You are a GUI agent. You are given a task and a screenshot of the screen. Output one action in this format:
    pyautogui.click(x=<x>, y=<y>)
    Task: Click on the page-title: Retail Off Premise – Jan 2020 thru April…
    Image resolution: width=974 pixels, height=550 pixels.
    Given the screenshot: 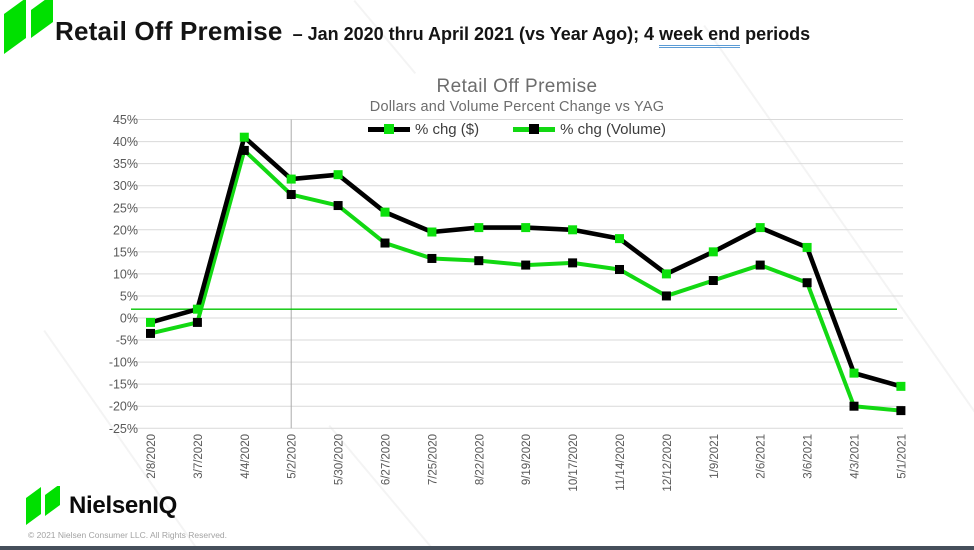 What is the action you would take?
    pyautogui.click(x=433, y=32)
    